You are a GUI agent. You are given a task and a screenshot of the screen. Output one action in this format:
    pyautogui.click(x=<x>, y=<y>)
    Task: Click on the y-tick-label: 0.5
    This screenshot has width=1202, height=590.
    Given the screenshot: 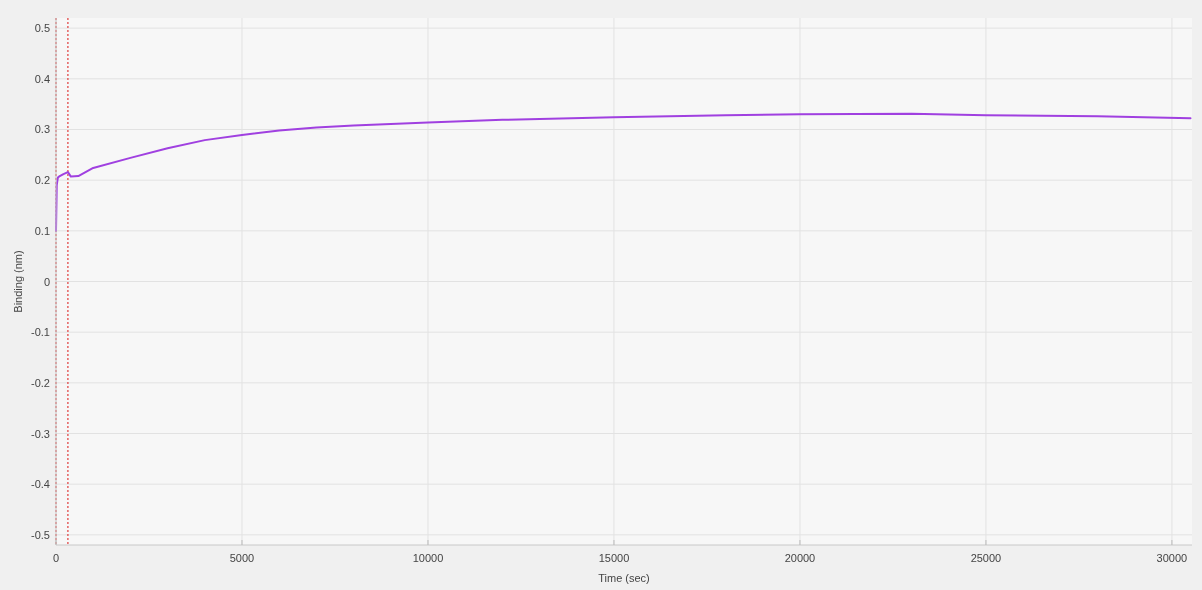 What is the action you would take?
    pyautogui.click(x=42, y=28)
    